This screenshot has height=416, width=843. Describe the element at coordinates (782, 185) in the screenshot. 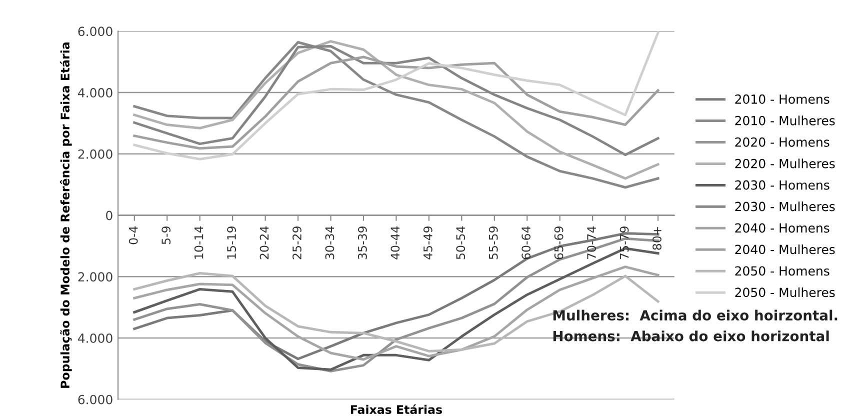

I see `legend-label: 2030 - Homens` at that location.